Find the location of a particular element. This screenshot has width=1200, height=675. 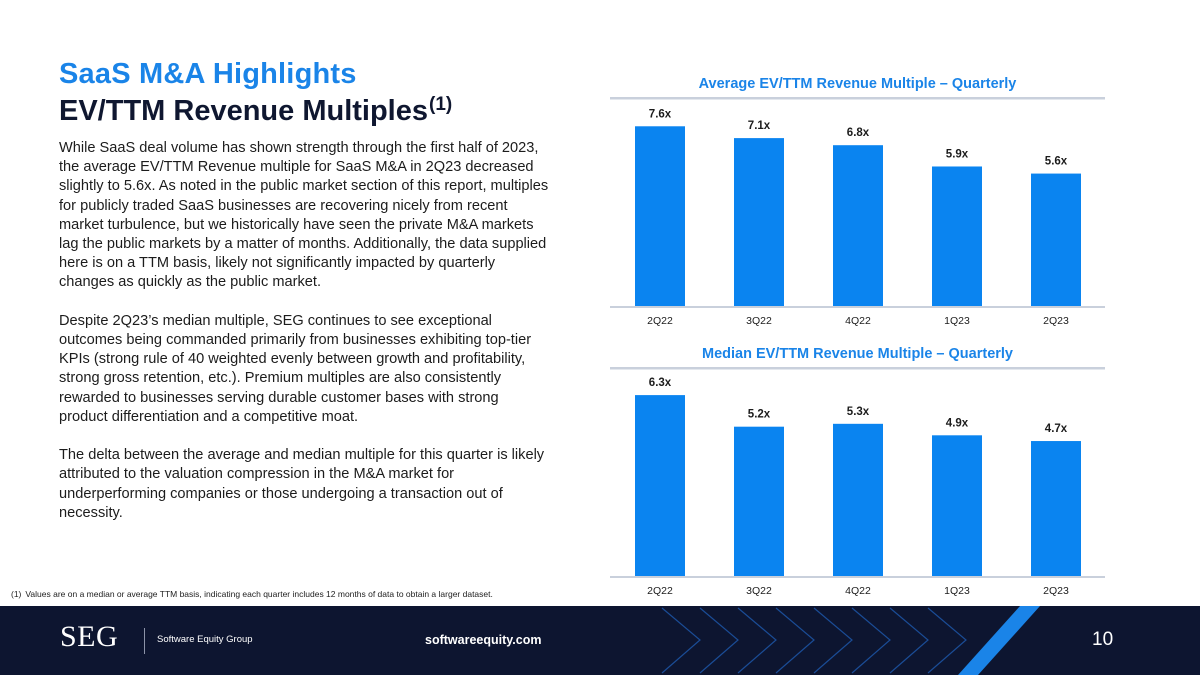

title-footnote-marker: (1) is located at coordinates (441, 104).